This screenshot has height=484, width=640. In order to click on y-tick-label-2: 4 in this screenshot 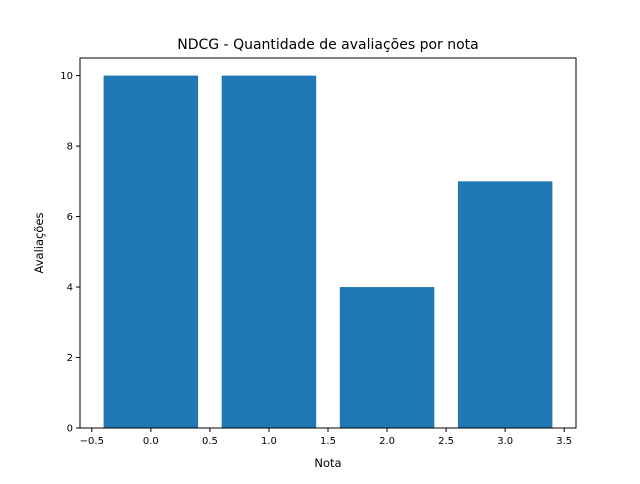, I will do `click(70, 288)`.